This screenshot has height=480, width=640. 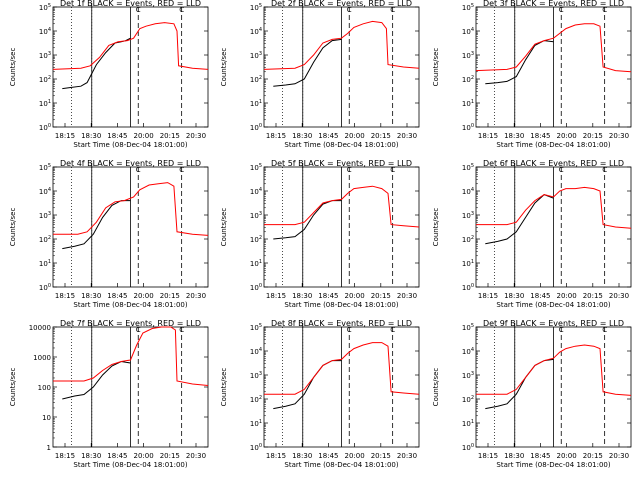 I want to click on chart-title: Det 6f BLACK = Events, RED = LLD, so click(x=553, y=163).